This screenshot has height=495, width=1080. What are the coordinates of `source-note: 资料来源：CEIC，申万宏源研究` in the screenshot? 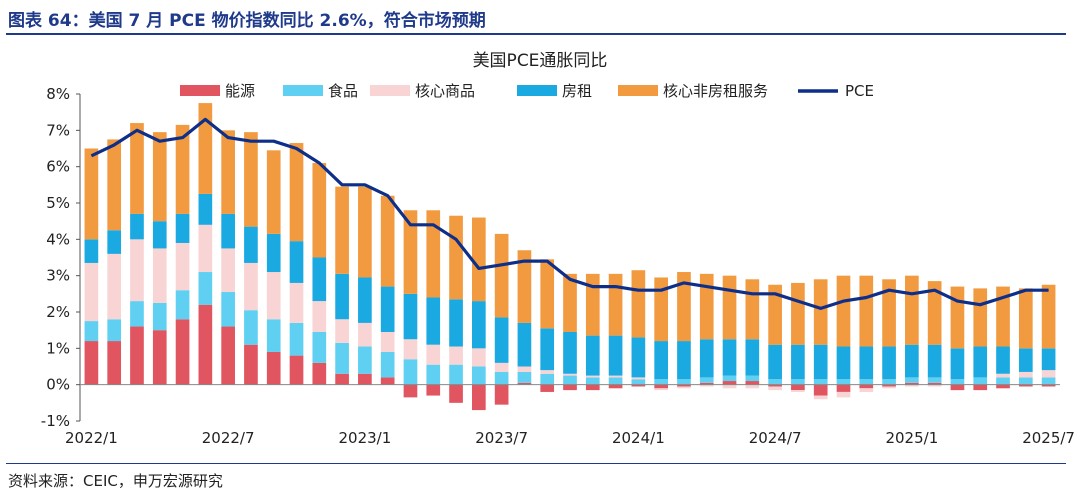 It's located at (115, 481).